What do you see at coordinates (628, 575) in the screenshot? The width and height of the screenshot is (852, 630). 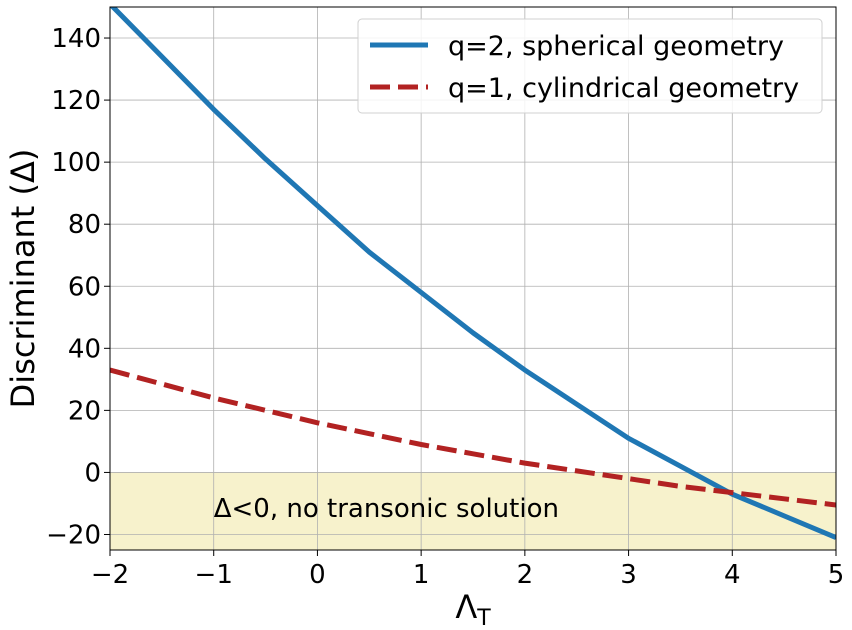 I see `x-tick-label: 3` at bounding box center [628, 575].